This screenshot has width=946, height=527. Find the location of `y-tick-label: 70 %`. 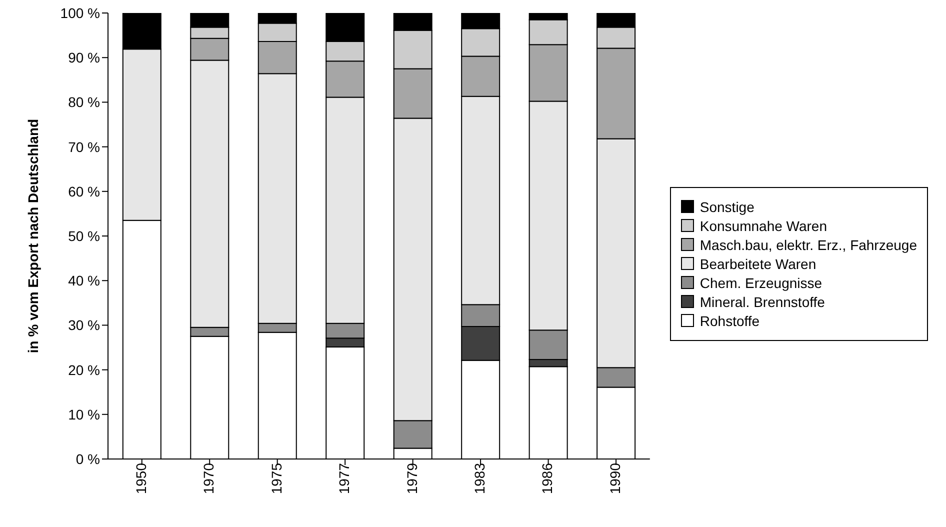

y-tick-label: 70 % is located at coordinates (84, 146).